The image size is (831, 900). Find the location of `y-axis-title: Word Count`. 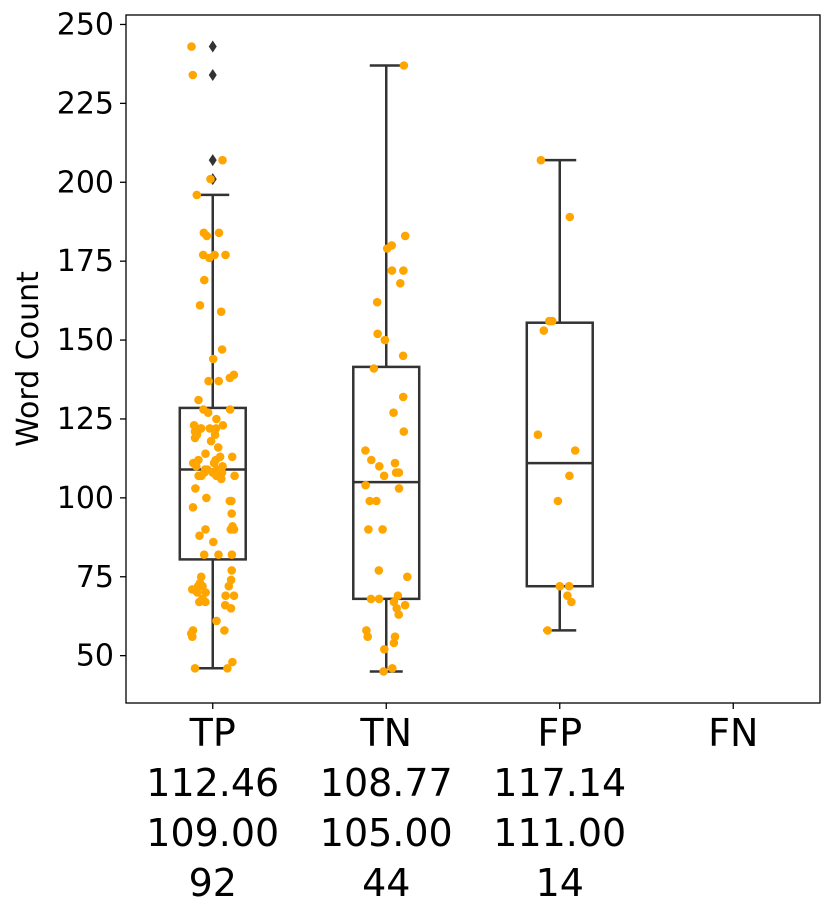

y-axis-title: Word Count is located at coordinates (28, 359).